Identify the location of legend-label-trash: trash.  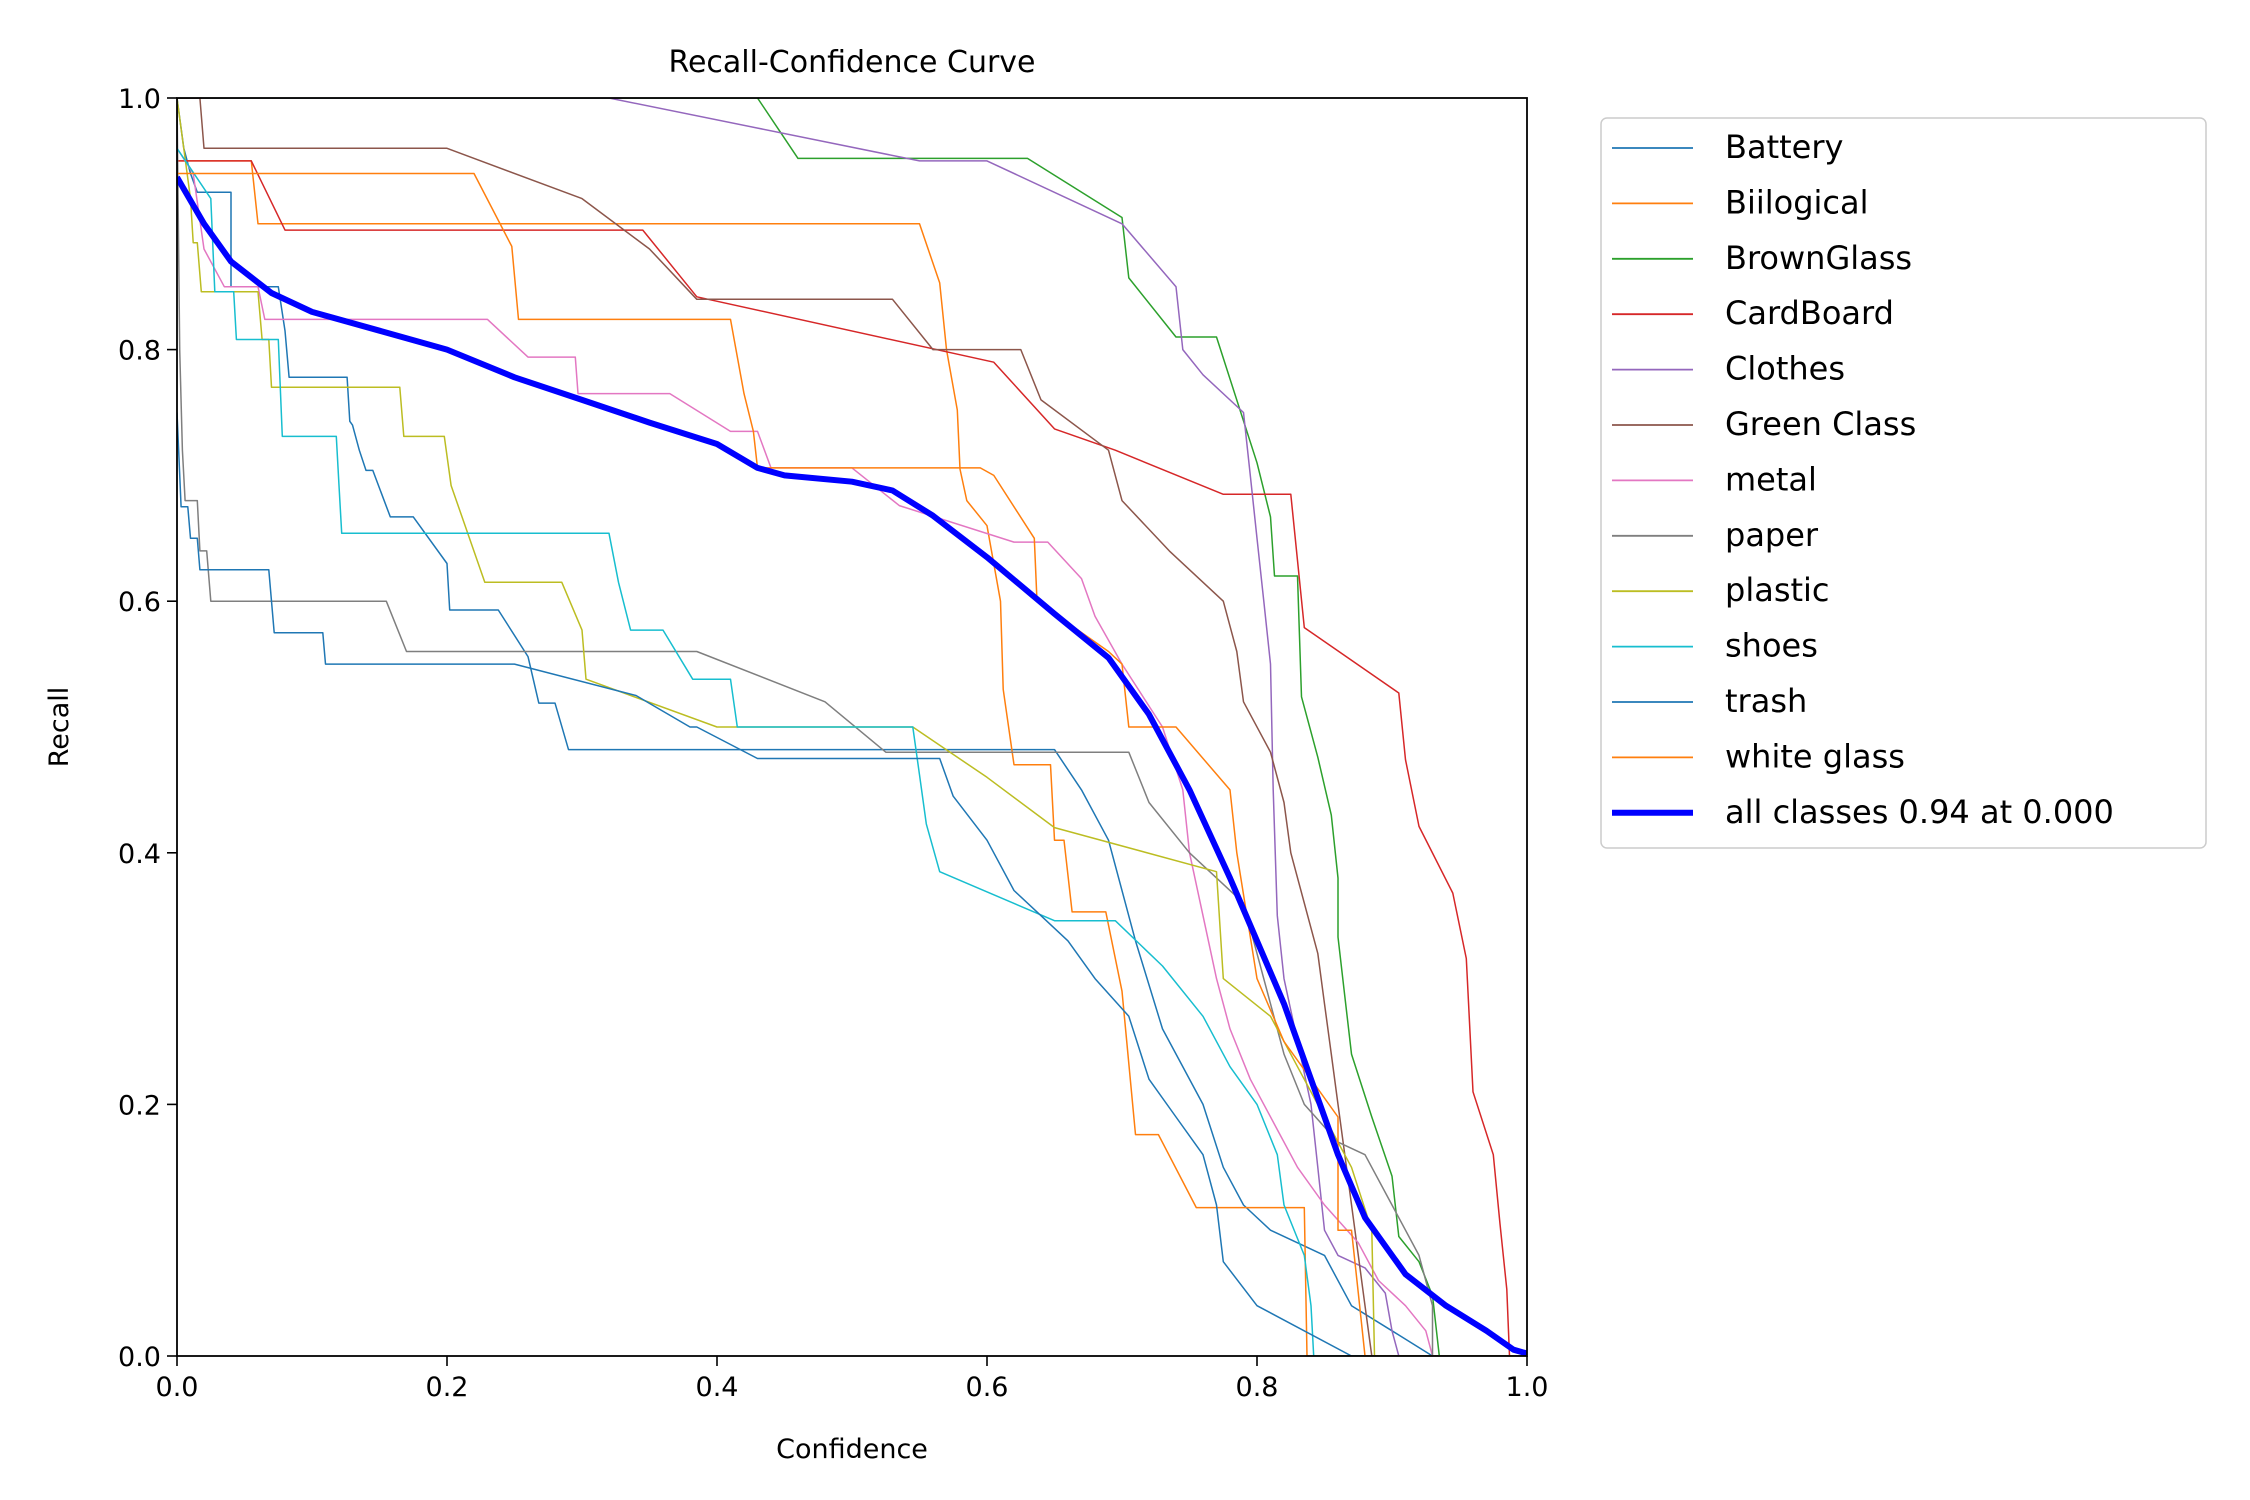
(1766, 701).